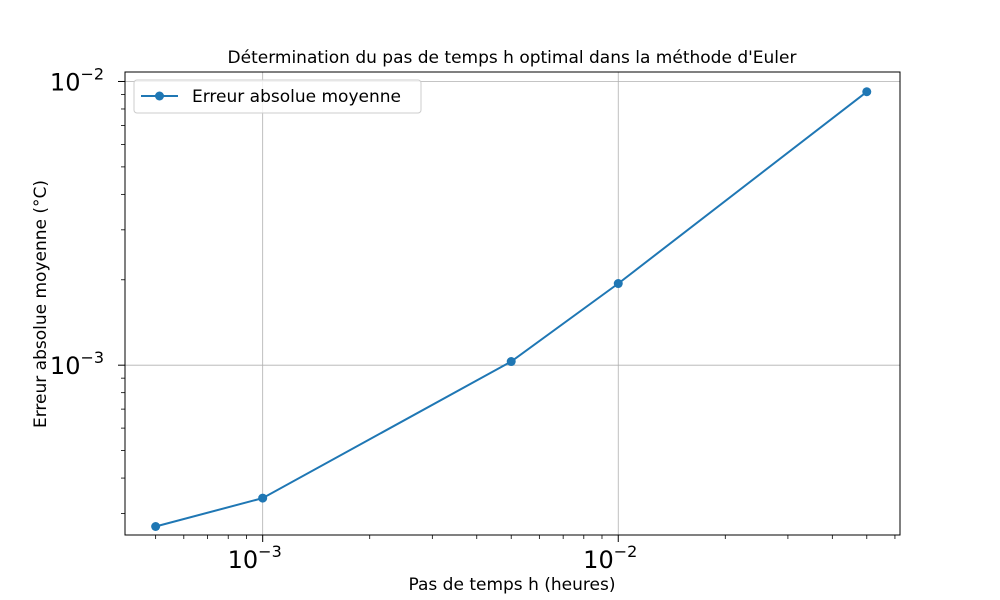  What do you see at coordinates (610, 558) in the screenshot?
I see `x-tick-label: 10⁻²` at bounding box center [610, 558].